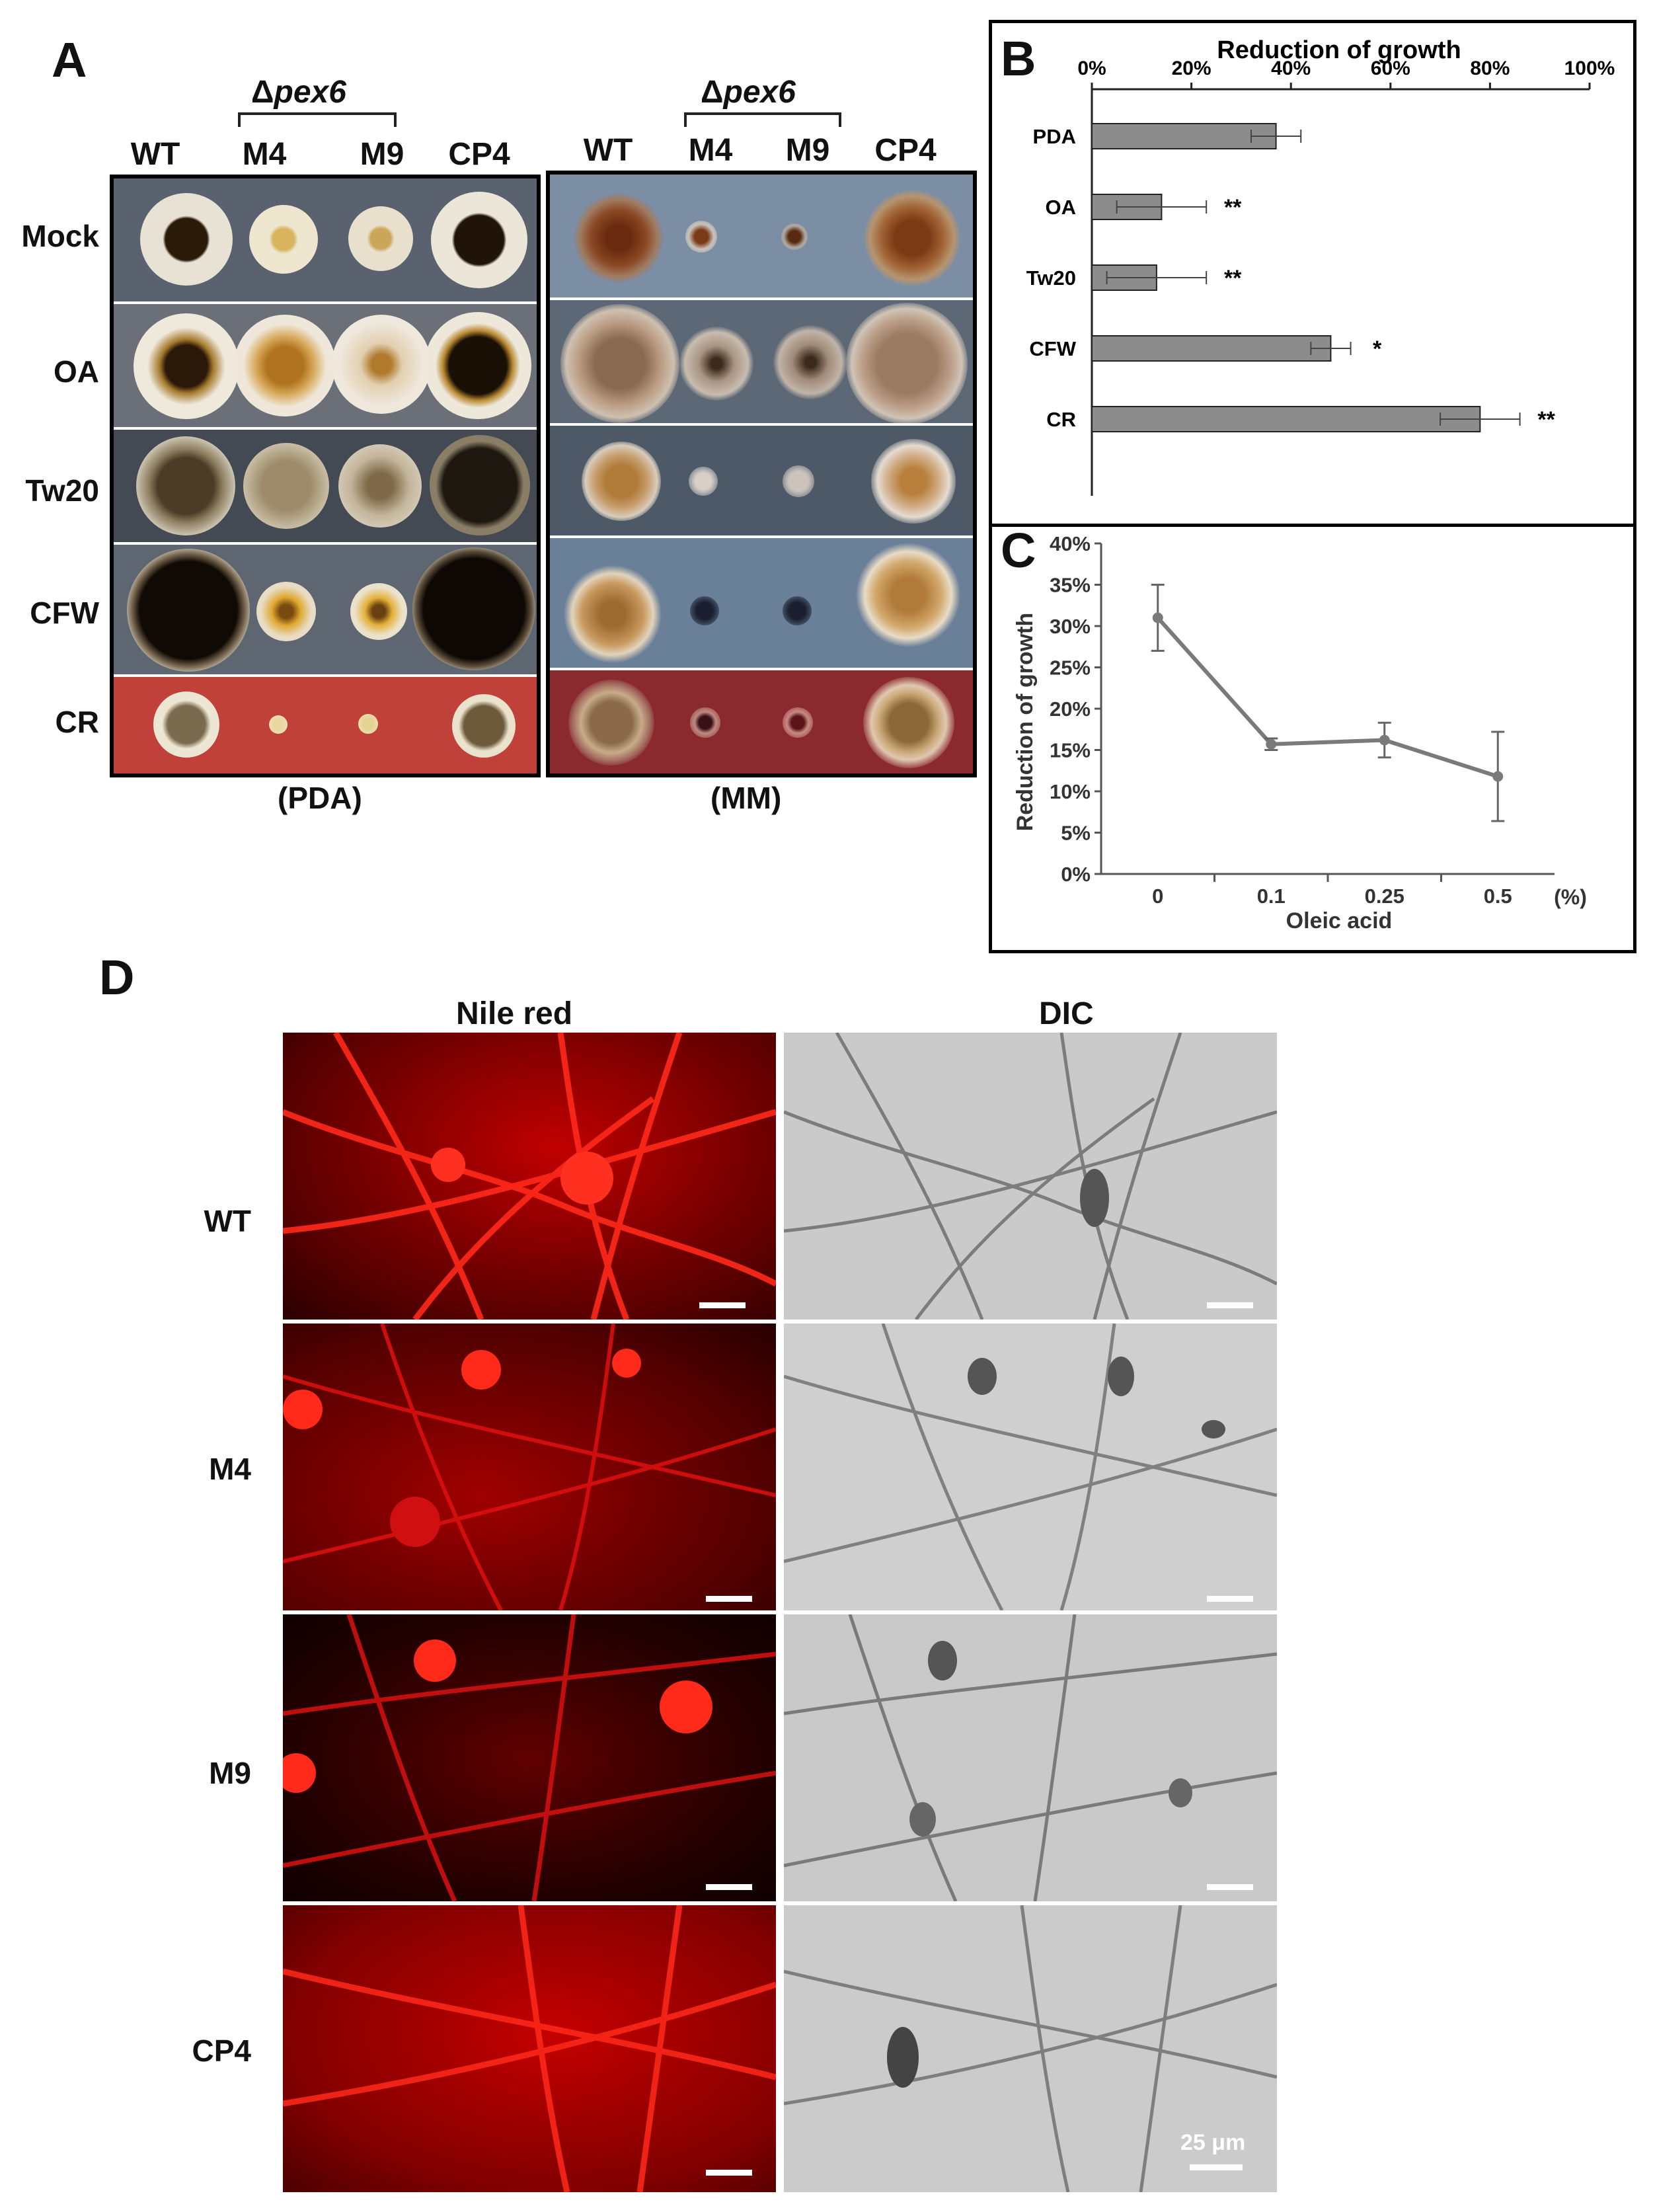 The image size is (1653, 2212). Describe the element at coordinates (69, 59) in the screenshot. I see `panel-a-letter: A` at that location.